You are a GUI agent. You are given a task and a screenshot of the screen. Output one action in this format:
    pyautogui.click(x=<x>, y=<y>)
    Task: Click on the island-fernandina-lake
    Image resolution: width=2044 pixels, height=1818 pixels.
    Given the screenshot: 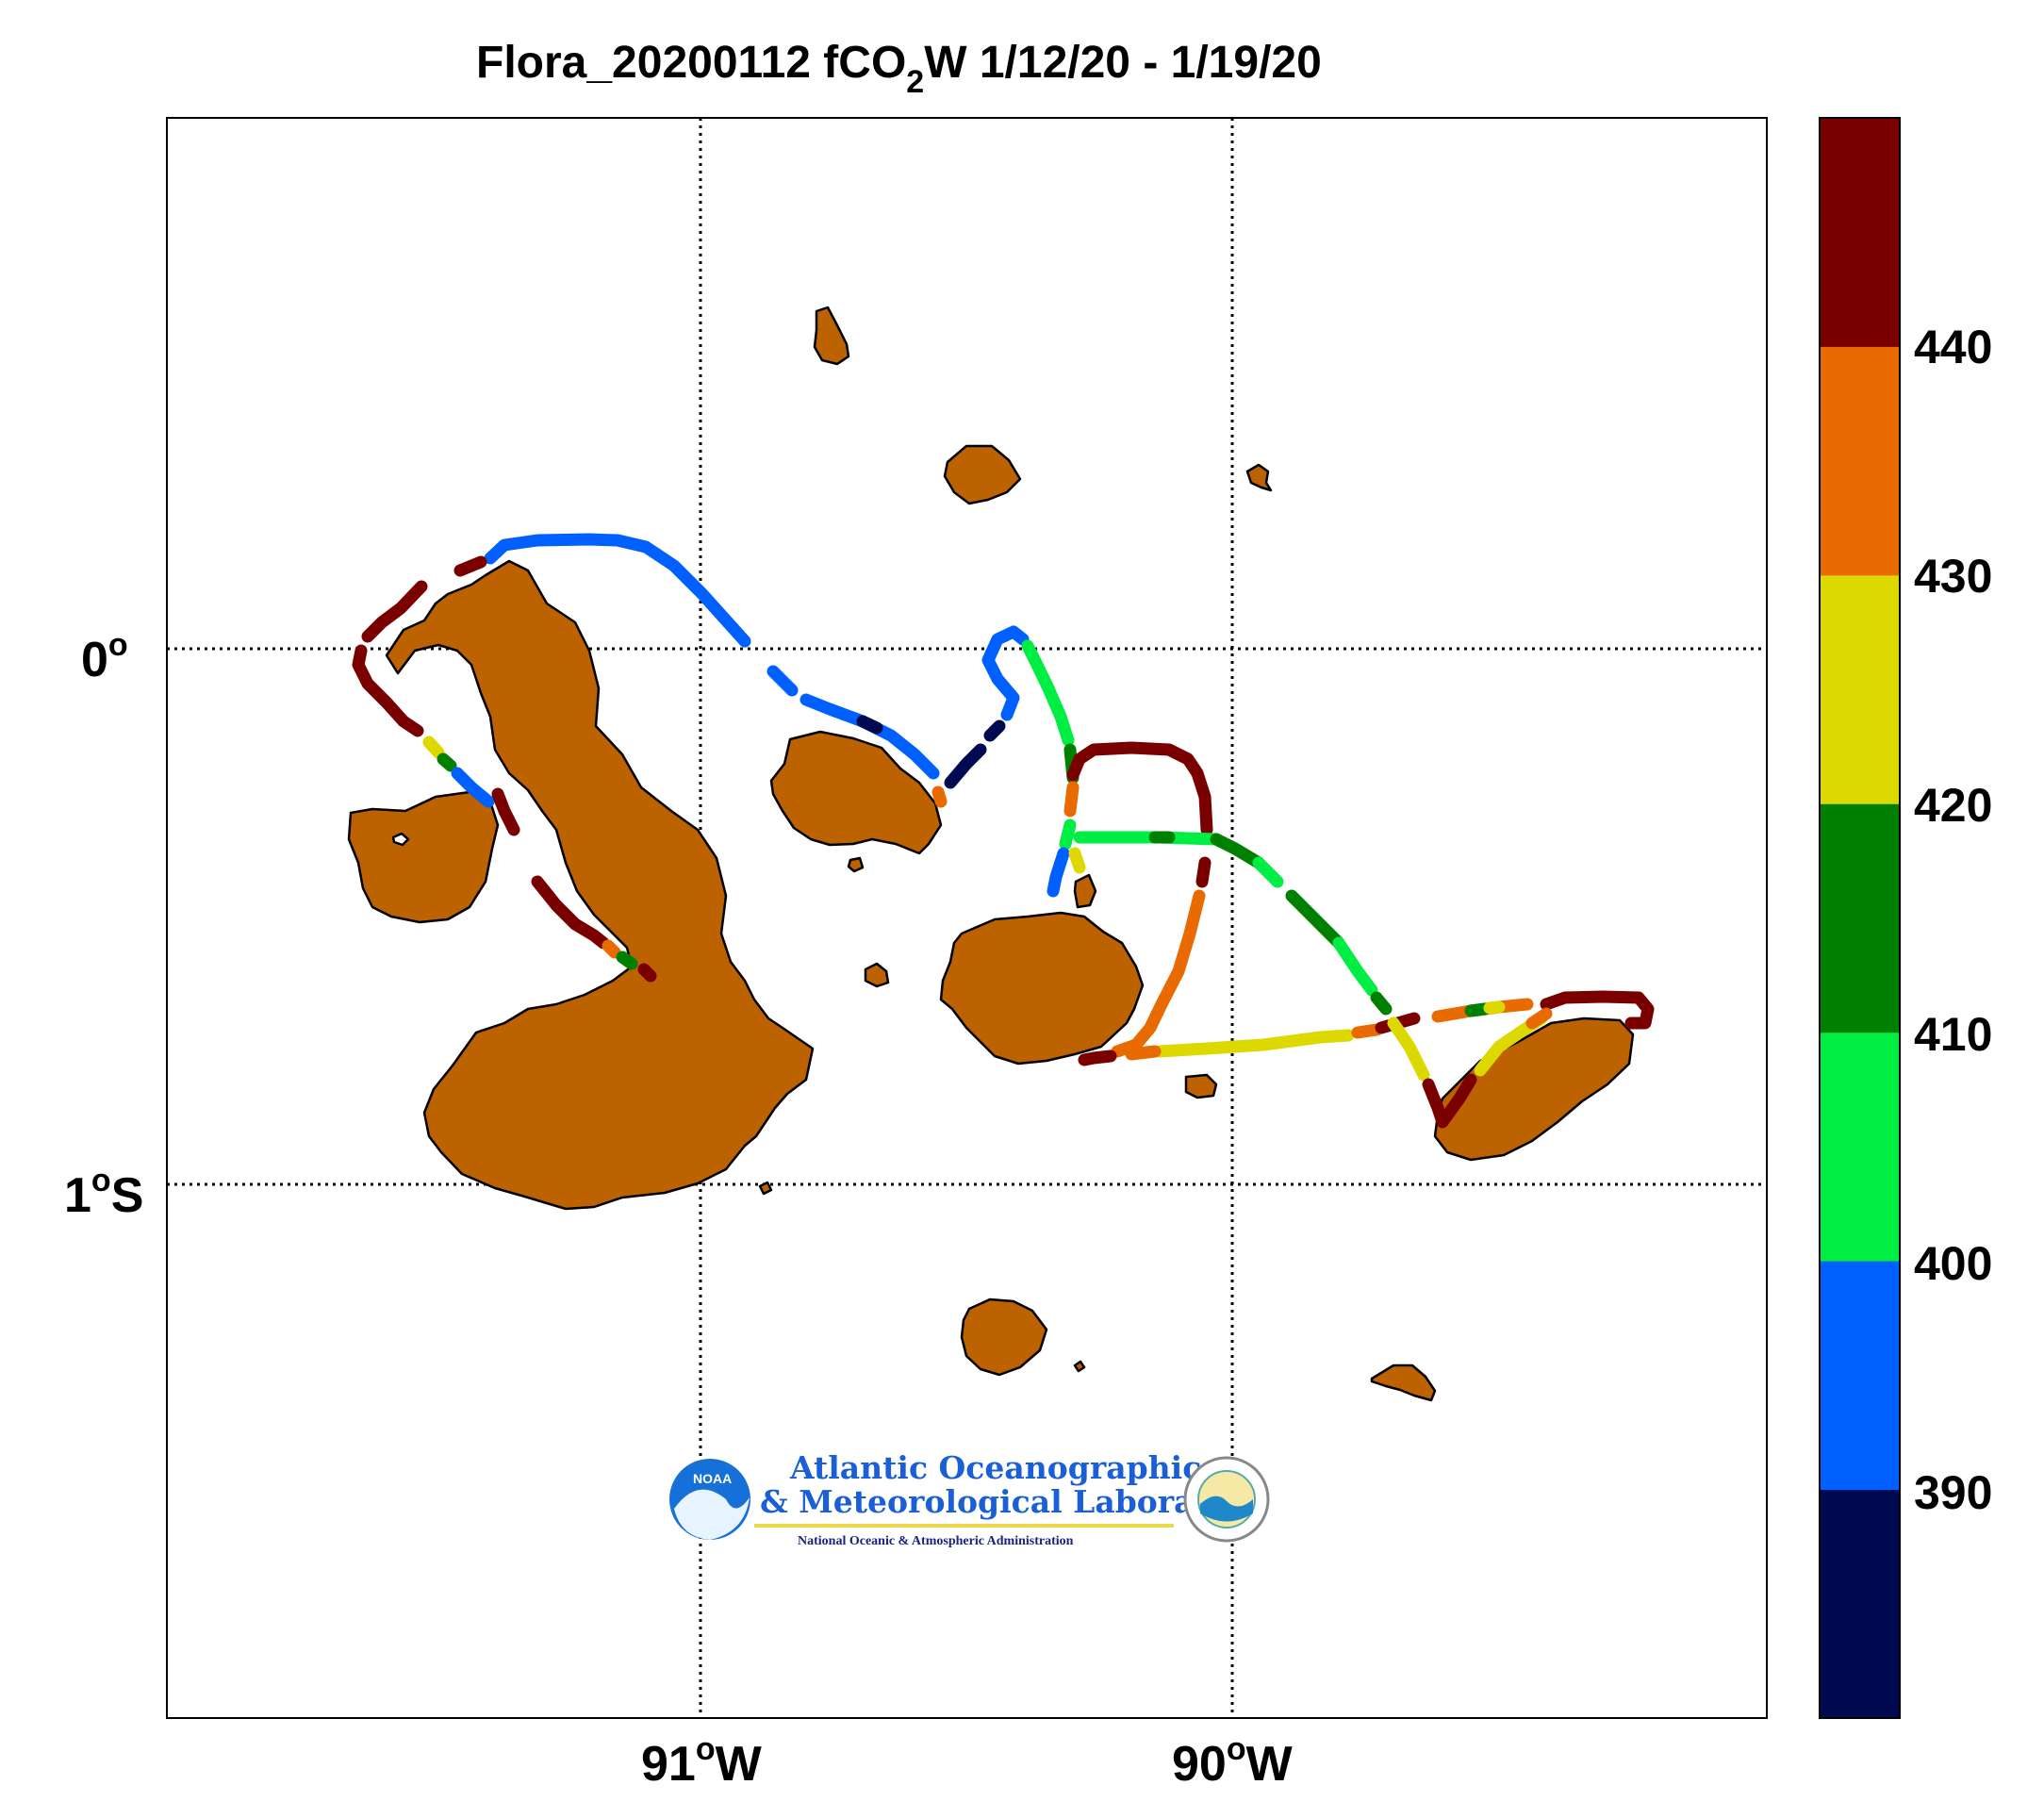 What is the action you would take?
    pyautogui.click(x=400, y=839)
    